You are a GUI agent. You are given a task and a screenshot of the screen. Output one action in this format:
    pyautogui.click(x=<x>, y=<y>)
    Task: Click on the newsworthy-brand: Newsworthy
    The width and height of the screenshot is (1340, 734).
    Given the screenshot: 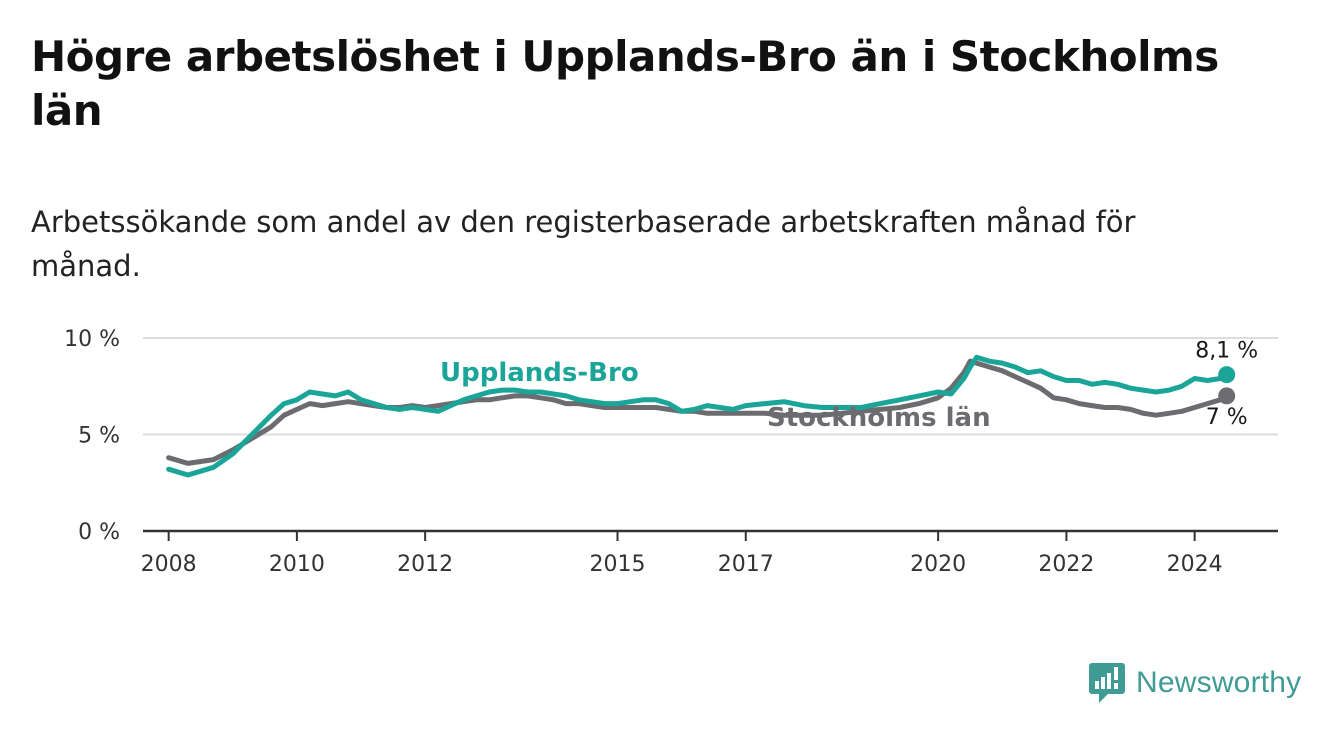 What is the action you would take?
    pyautogui.click(x=1194, y=683)
    